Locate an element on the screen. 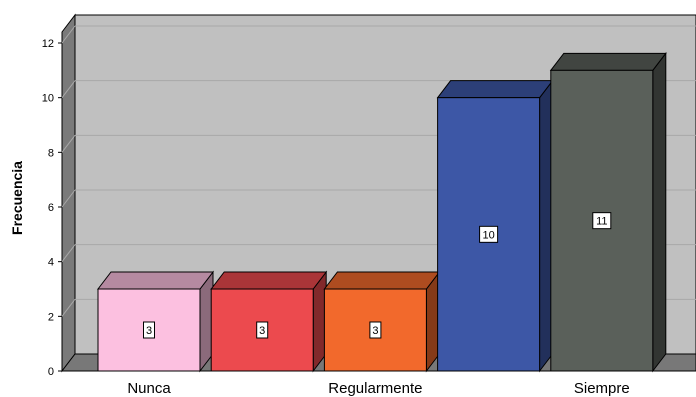  x-tick-label: Regularmente is located at coordinates (375, 388).